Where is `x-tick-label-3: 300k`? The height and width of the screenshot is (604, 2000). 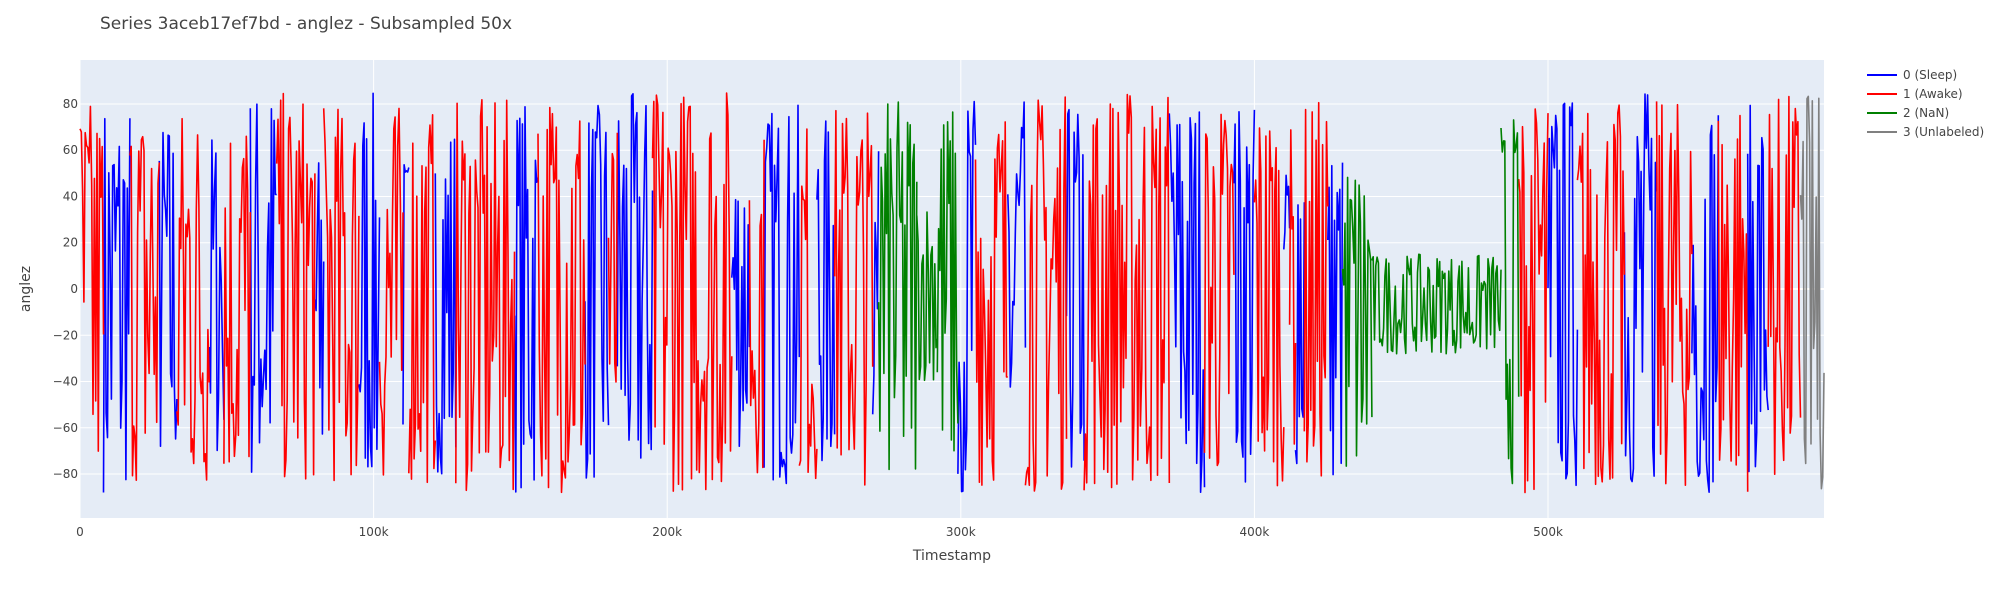
x-tick-label-3: 300k is located at coordinates (961, 532).